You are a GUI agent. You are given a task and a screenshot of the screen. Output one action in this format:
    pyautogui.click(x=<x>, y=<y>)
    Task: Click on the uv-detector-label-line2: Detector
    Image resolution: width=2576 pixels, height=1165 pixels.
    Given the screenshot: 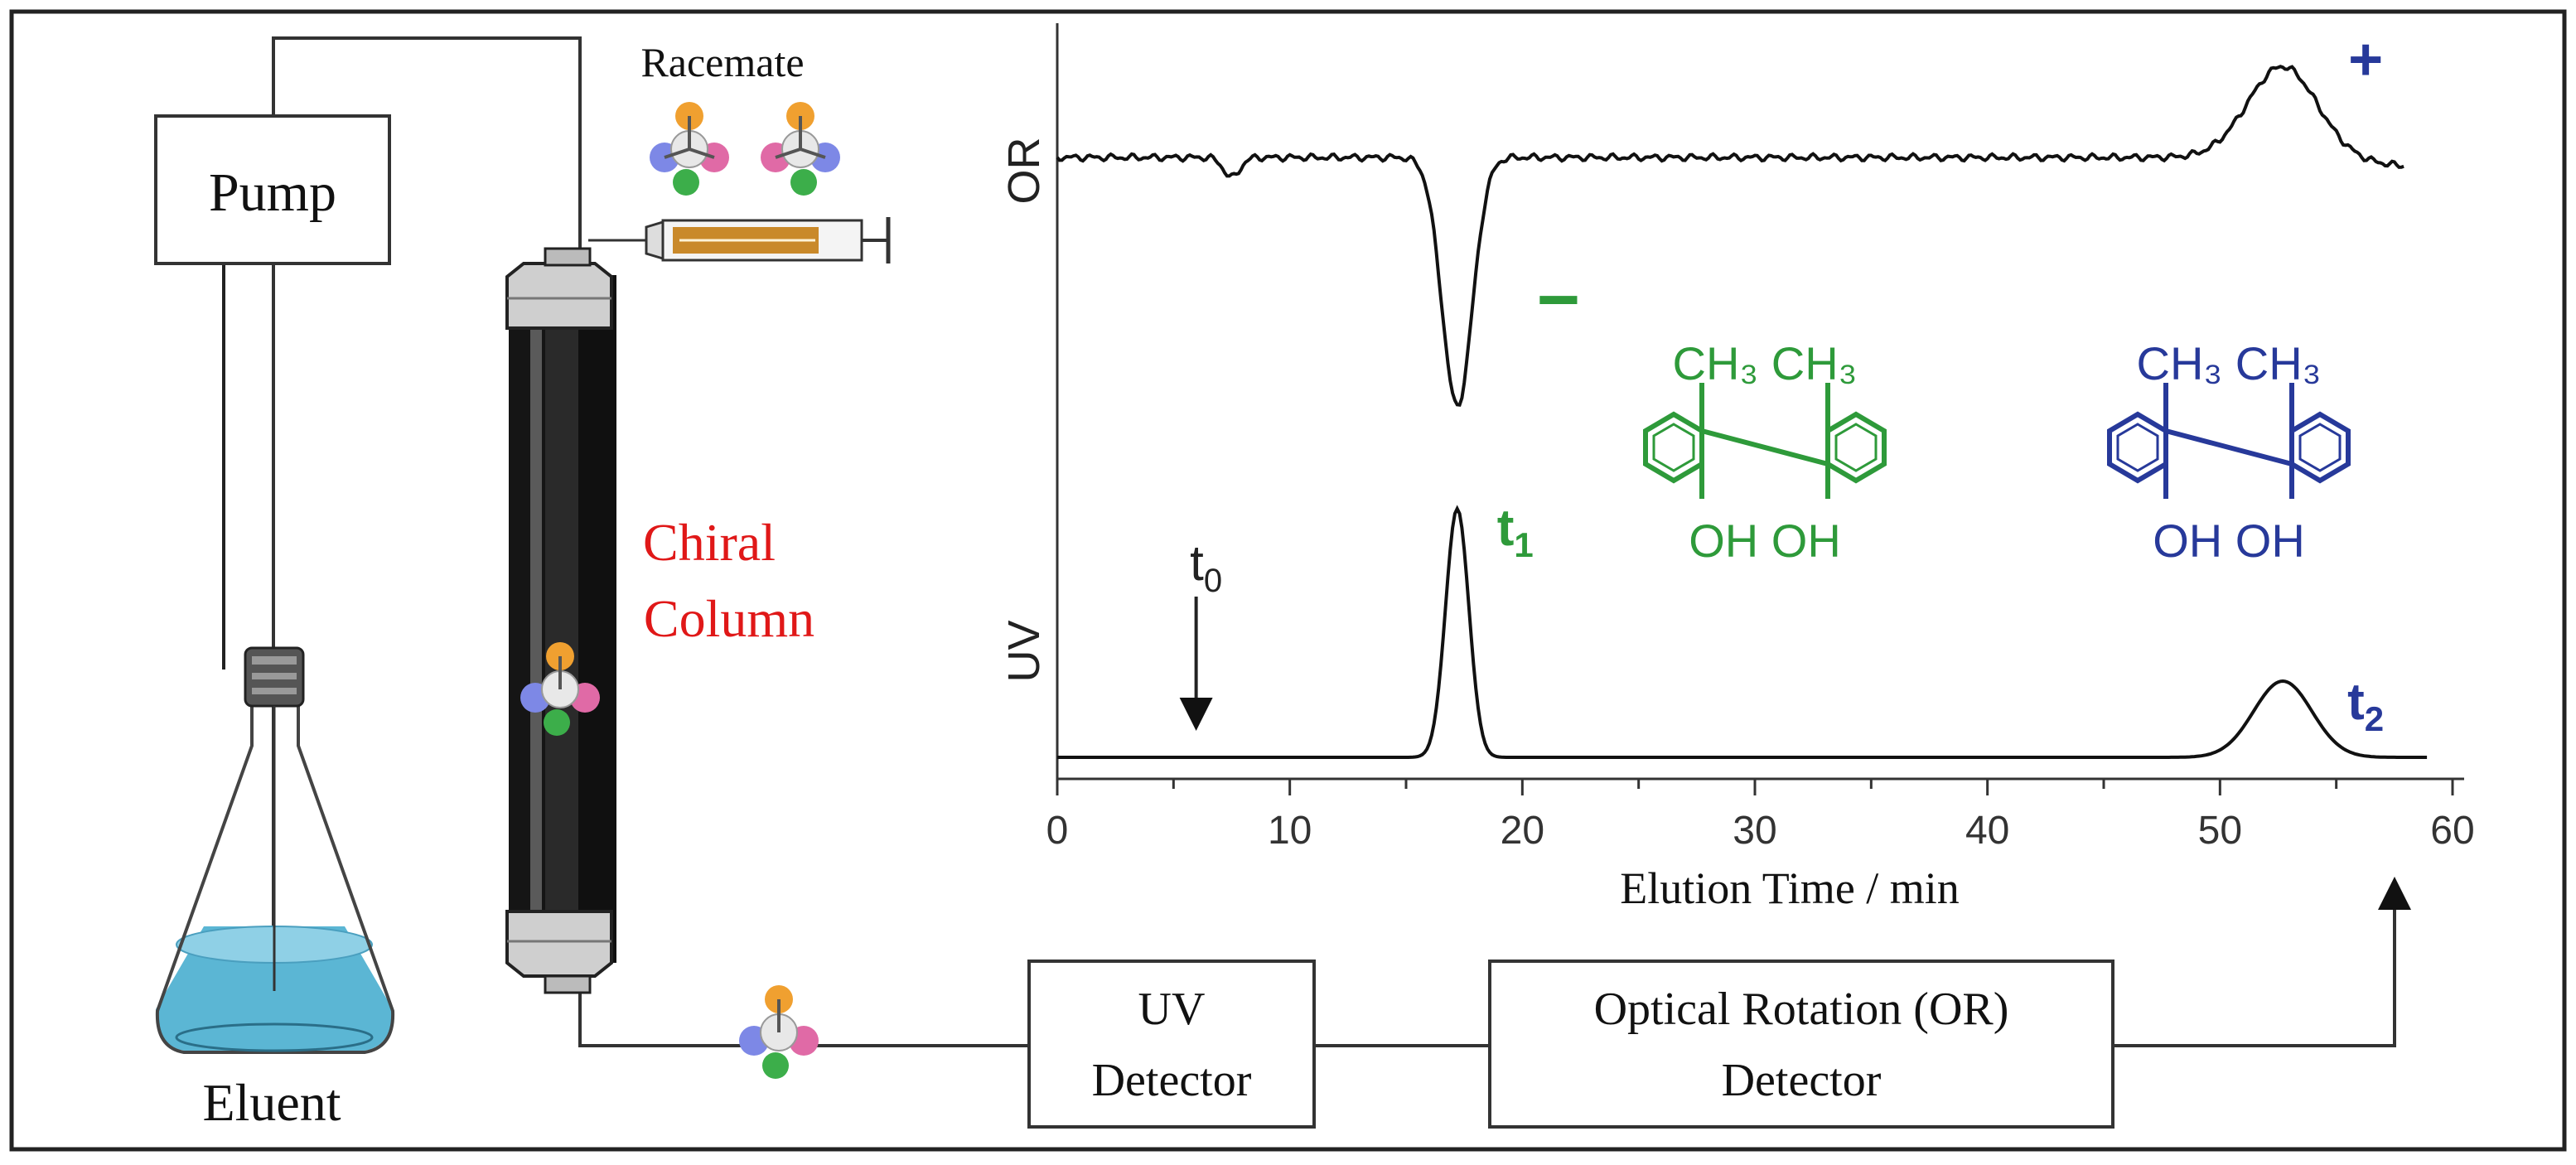 What is the action you would take?
    pyautogui.click(x=1172, y=1080)
    